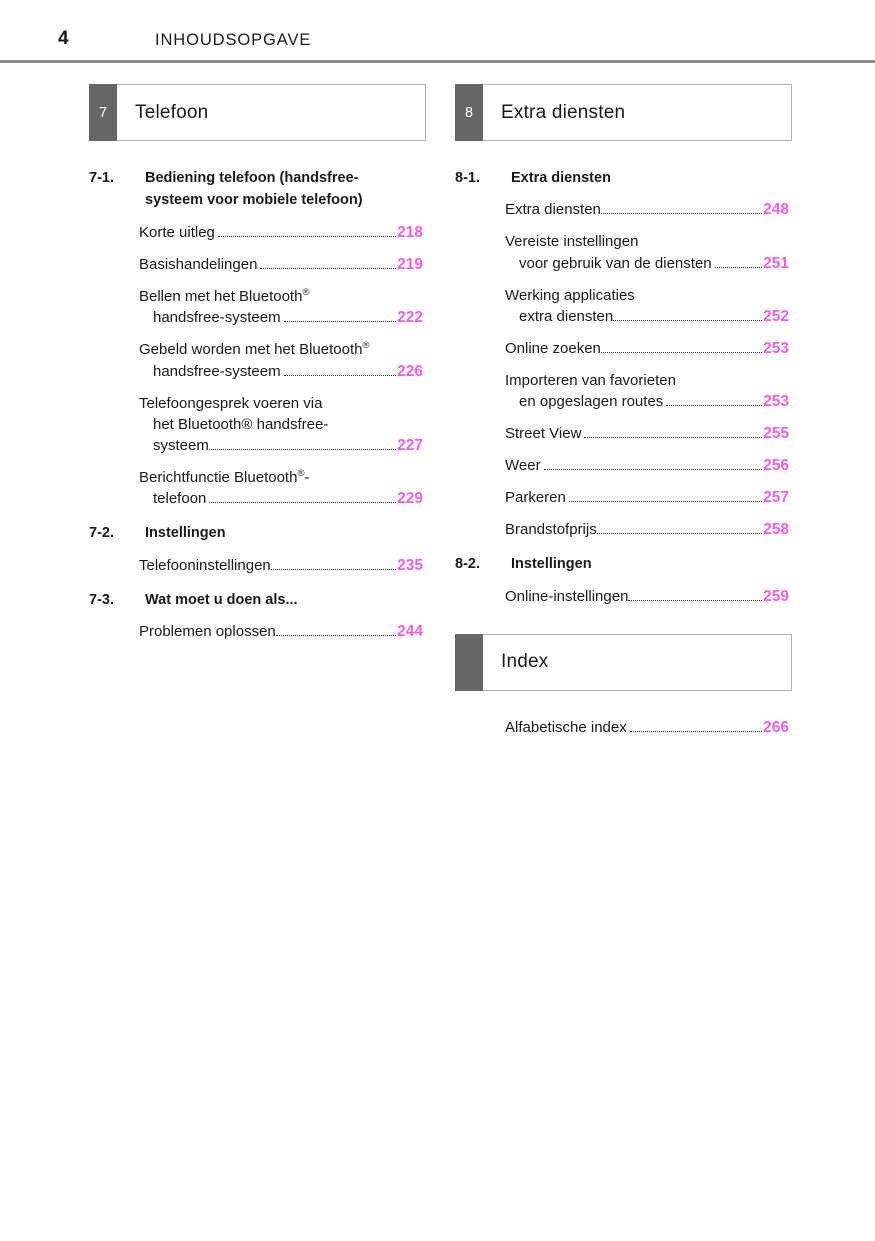 This screenshot has width=875, height=1241. I want to click on entry-label-text: Bellen met het Bluetooth, so click(221, 296).